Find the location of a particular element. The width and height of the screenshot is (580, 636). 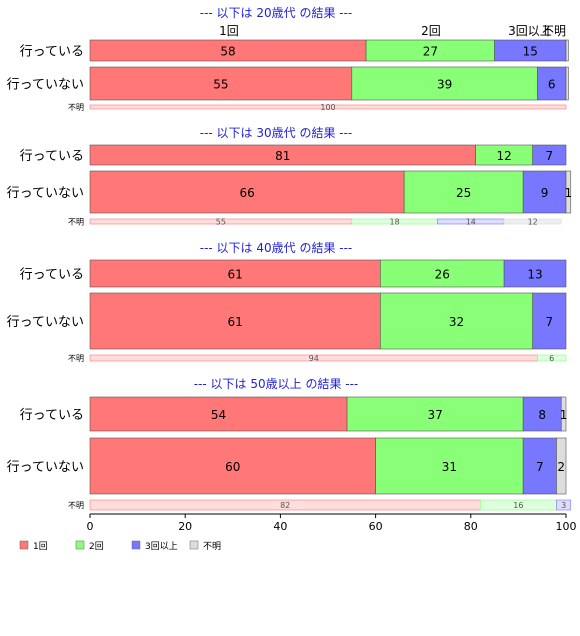

data-label: 66 is located at coordinates (246, 193).